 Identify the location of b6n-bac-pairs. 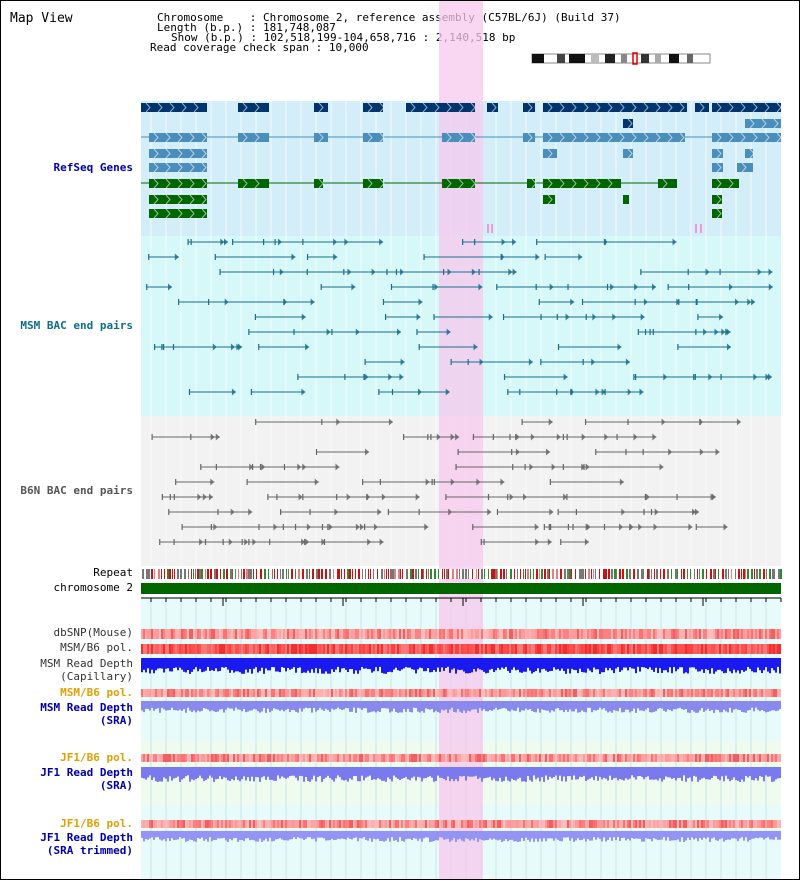
(446, 482).